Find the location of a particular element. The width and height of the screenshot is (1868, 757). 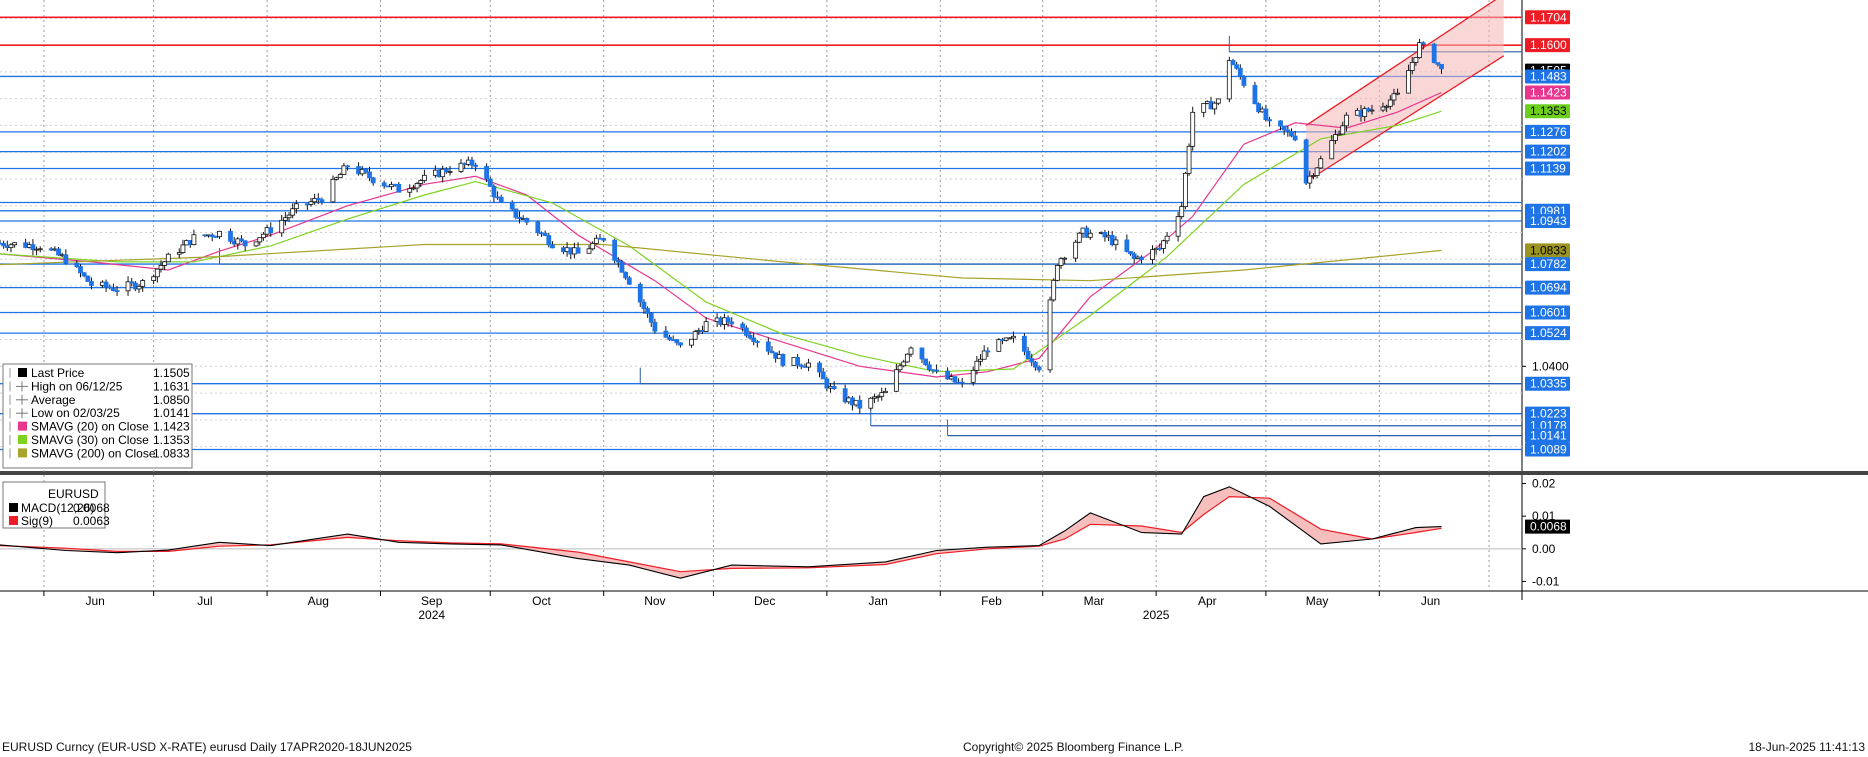

trend-channel-fill is located at coordinates (1405, 91).